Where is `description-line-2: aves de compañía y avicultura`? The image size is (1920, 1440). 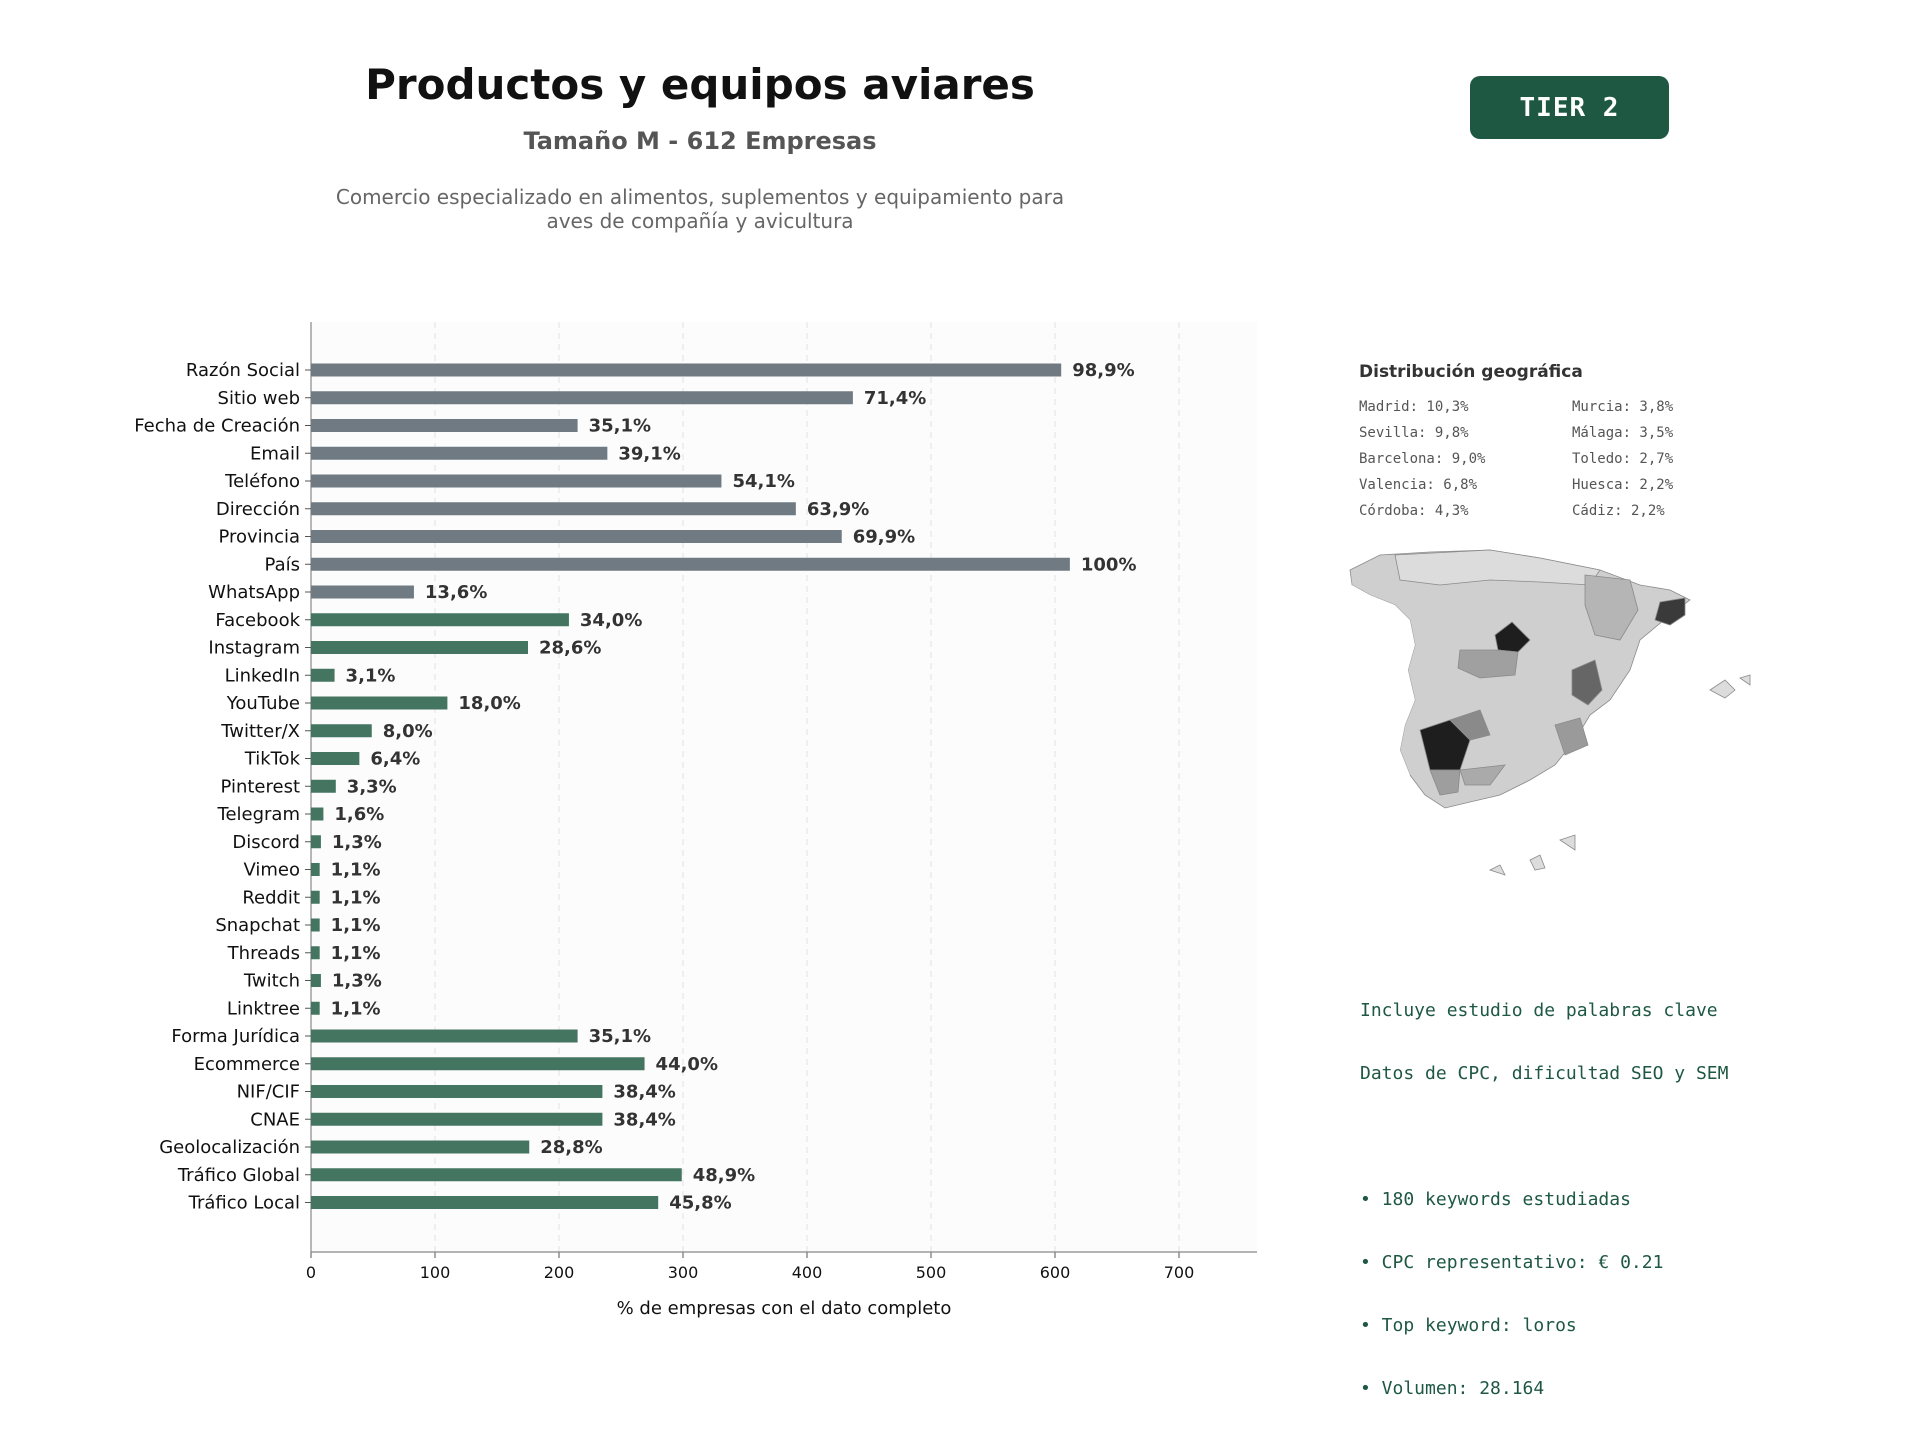 description-line-2: aves de compañía y avicultura is located at coordinates (700, 221).